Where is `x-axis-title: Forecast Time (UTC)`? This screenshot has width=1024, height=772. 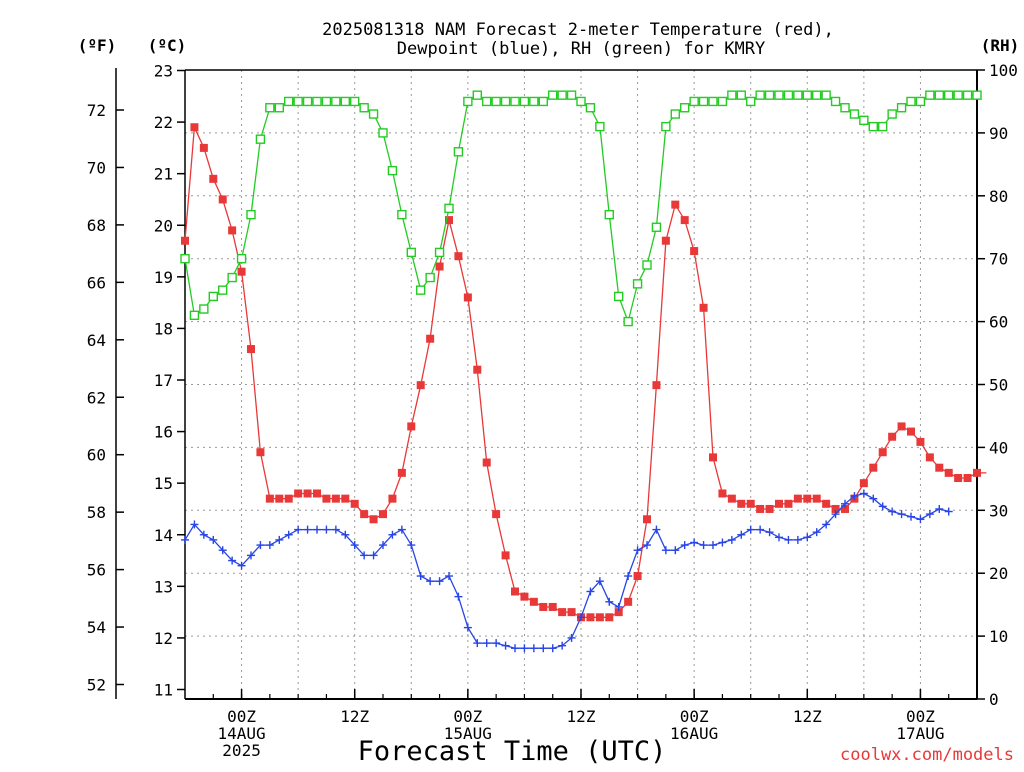 x-axis-title: Forecast Time (UTC) is located at coordinates (512, 751).